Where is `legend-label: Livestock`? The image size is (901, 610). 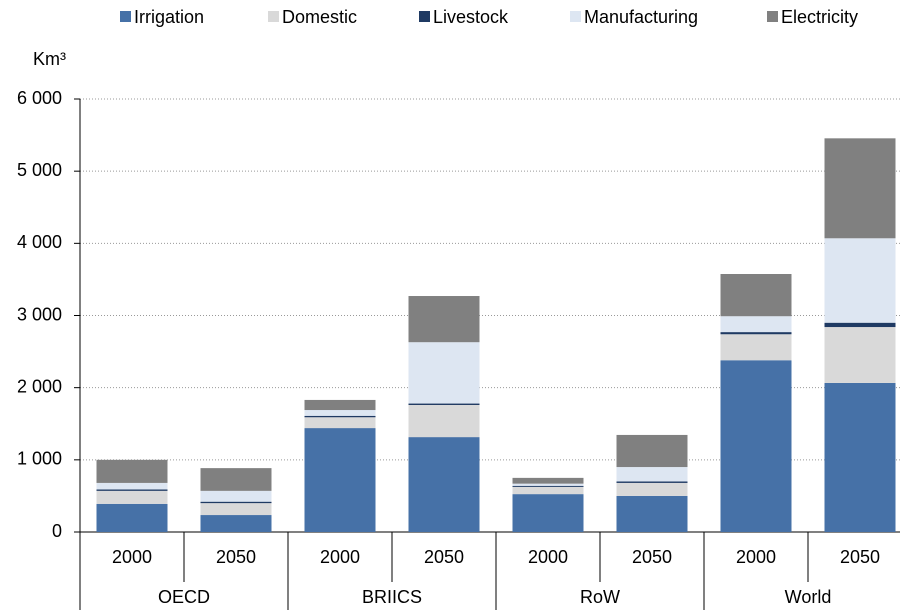 legend-label: Livestock is located at coordinates (471, 17).